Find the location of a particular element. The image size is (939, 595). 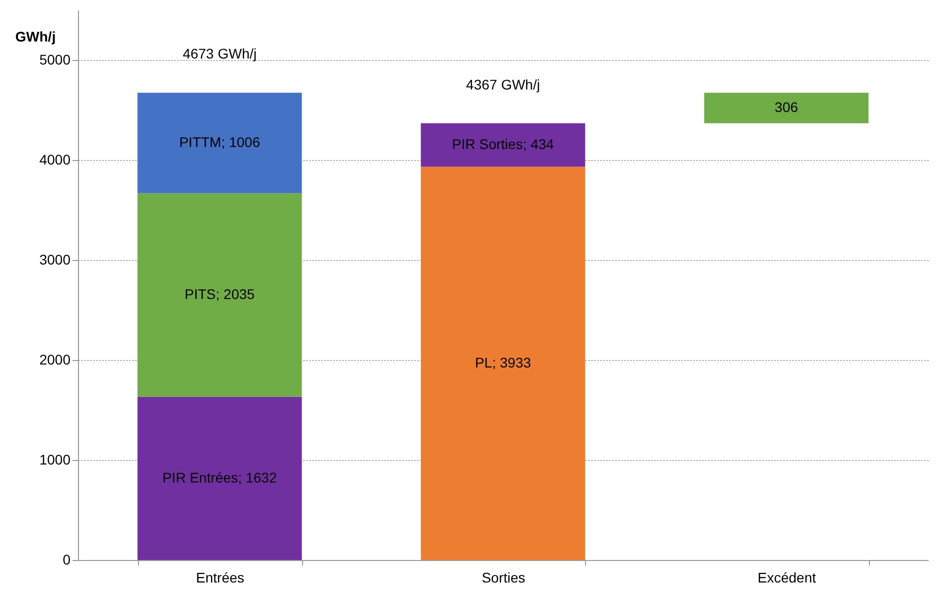

y-tick-label: 2000 is located at coordinates (55, 360).